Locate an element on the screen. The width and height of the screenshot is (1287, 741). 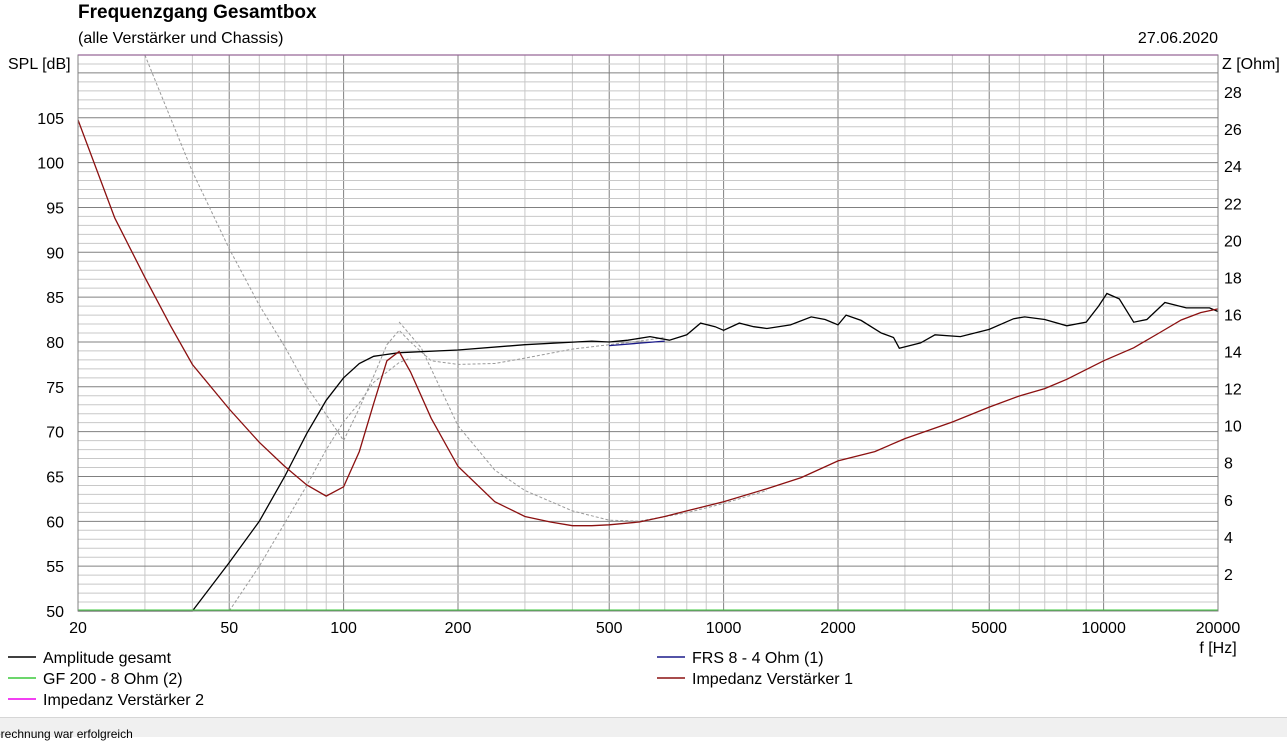
y-right-tick-label: 12 is located at coordinates (1233, 390).